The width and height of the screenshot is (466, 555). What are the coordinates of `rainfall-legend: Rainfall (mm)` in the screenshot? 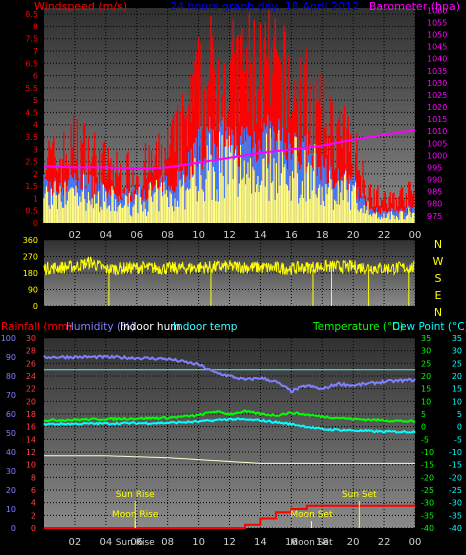 It's located at (36, 327).